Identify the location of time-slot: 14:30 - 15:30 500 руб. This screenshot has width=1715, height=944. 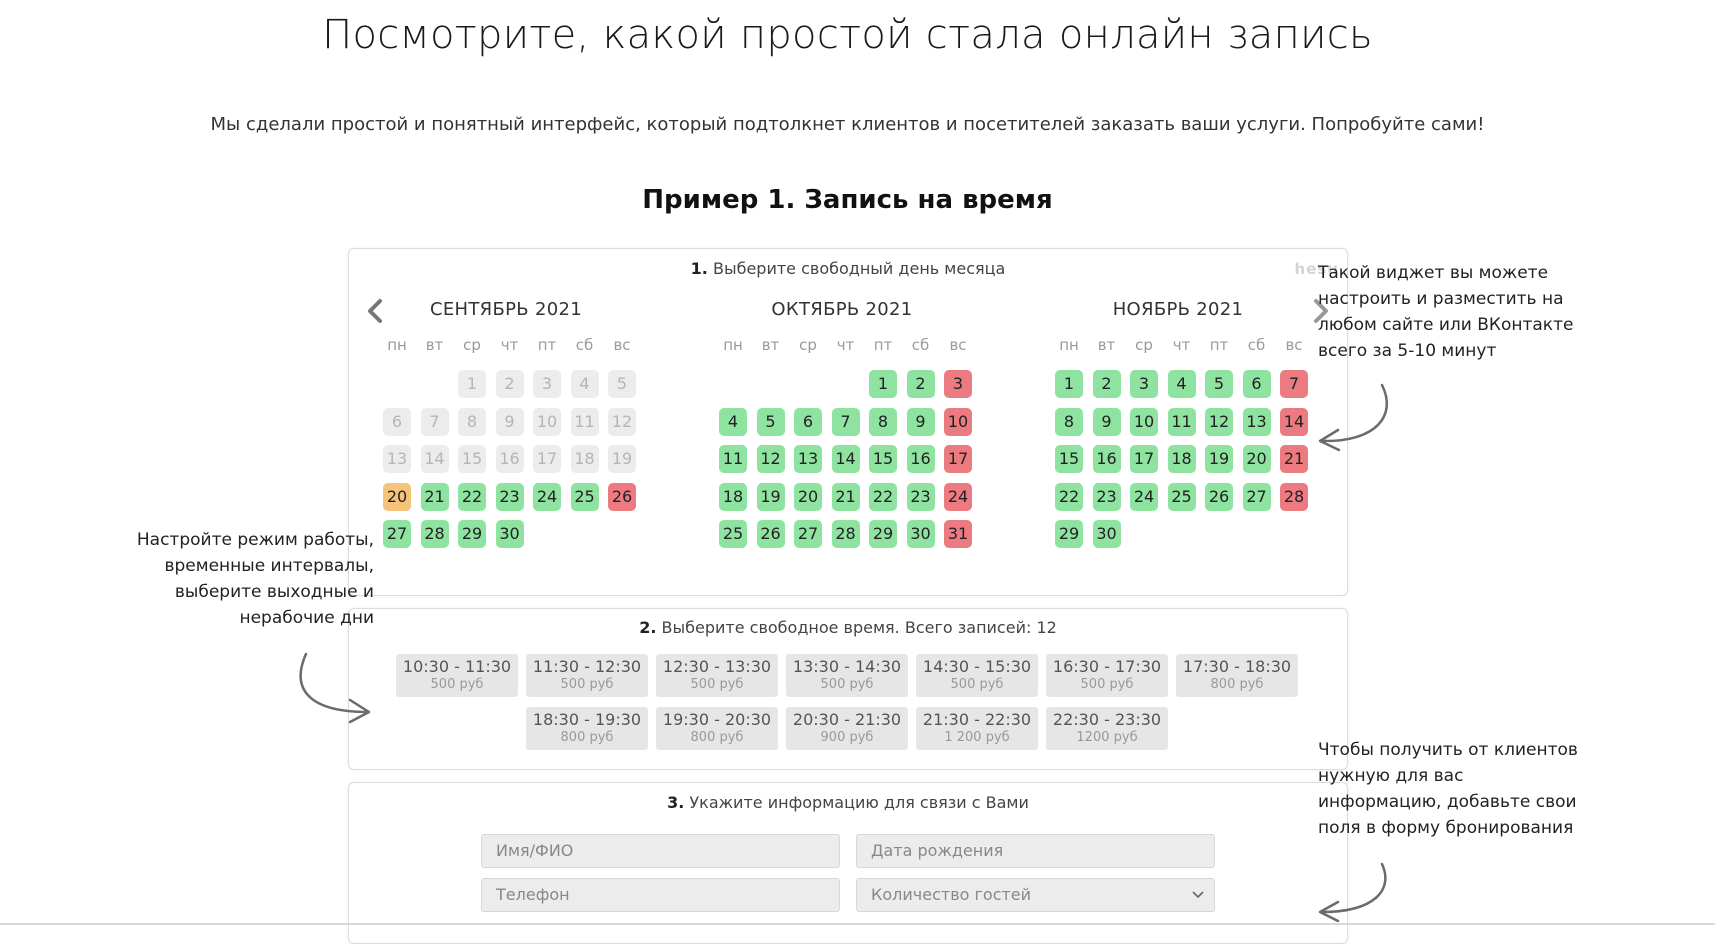
(977, 675).